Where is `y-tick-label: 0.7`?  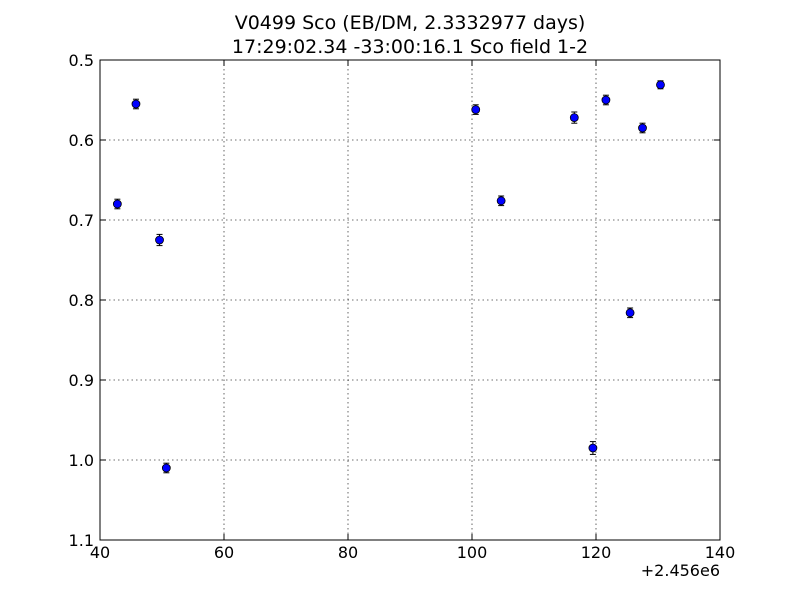 y-tick-label: 0.7 is located at coordinates (81, 220).